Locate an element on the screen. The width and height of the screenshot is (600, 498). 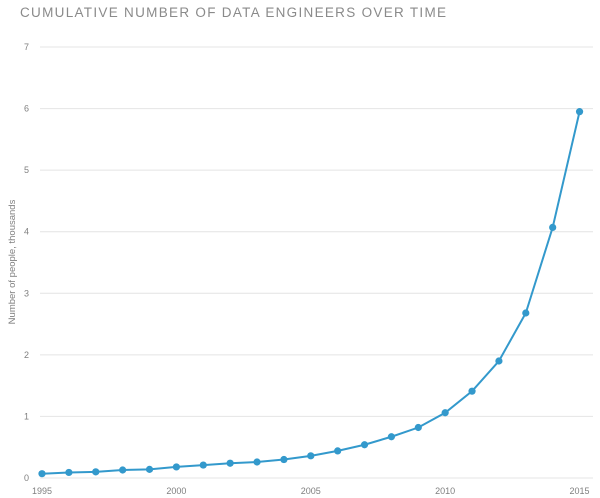
y-tick-label: 4 is located at coordinates (26, 232).